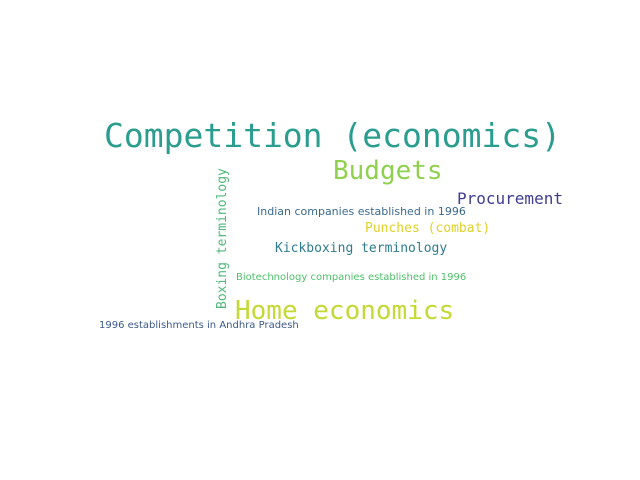 The image size is (640, 480). I want to click on word-punches-combat: Punches (combat), so click(428, 228).